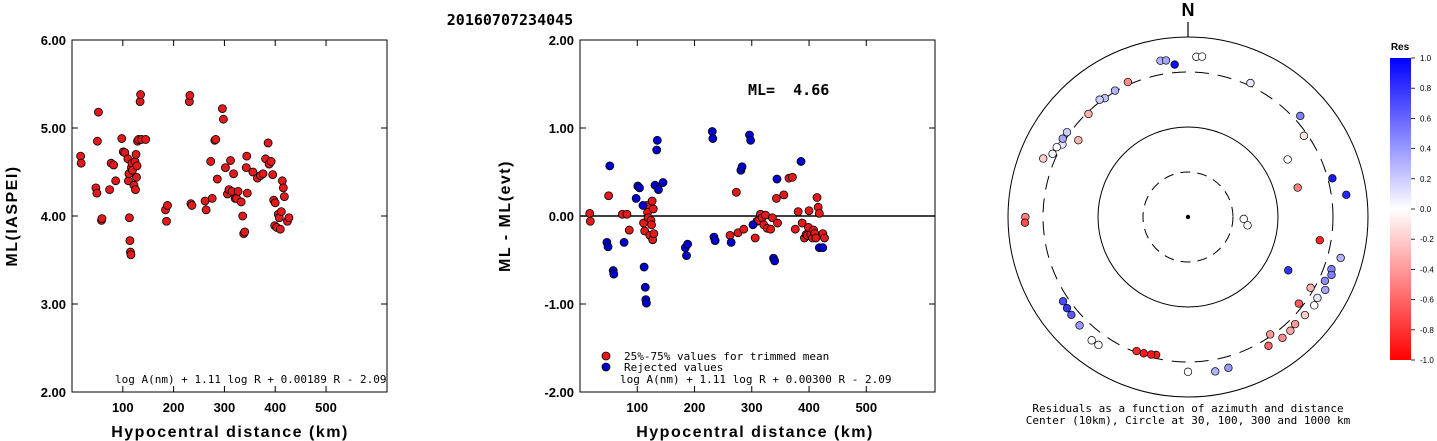  I want to click on y-tick-label: 3.00, so click(53, 304).